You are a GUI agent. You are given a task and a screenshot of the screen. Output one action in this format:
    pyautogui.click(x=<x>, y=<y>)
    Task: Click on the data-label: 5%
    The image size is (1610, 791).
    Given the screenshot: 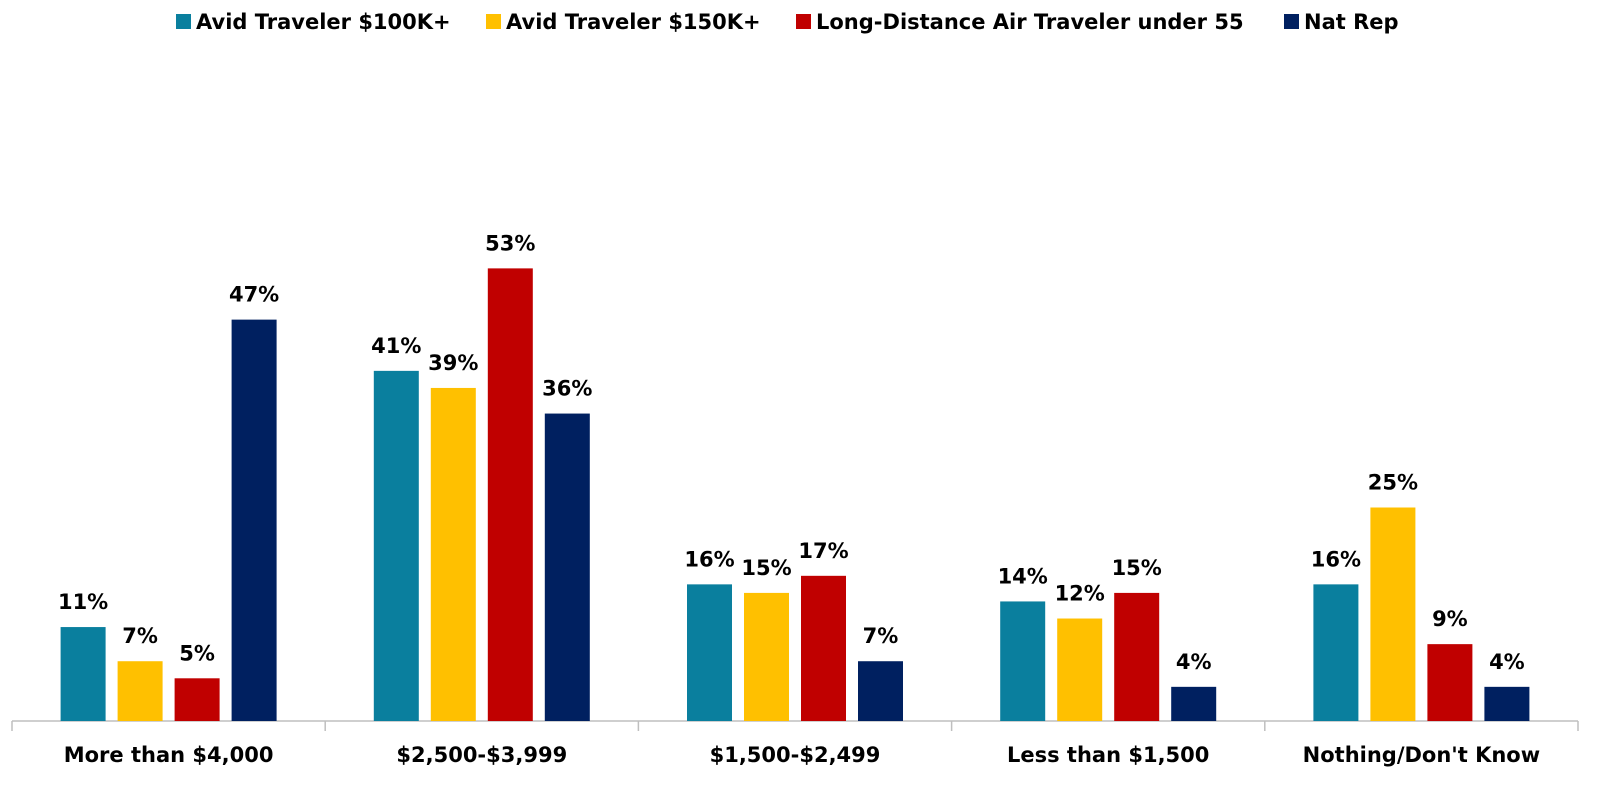 What is the action you would take?
    pyautogui.click(x=197, y=653)
    